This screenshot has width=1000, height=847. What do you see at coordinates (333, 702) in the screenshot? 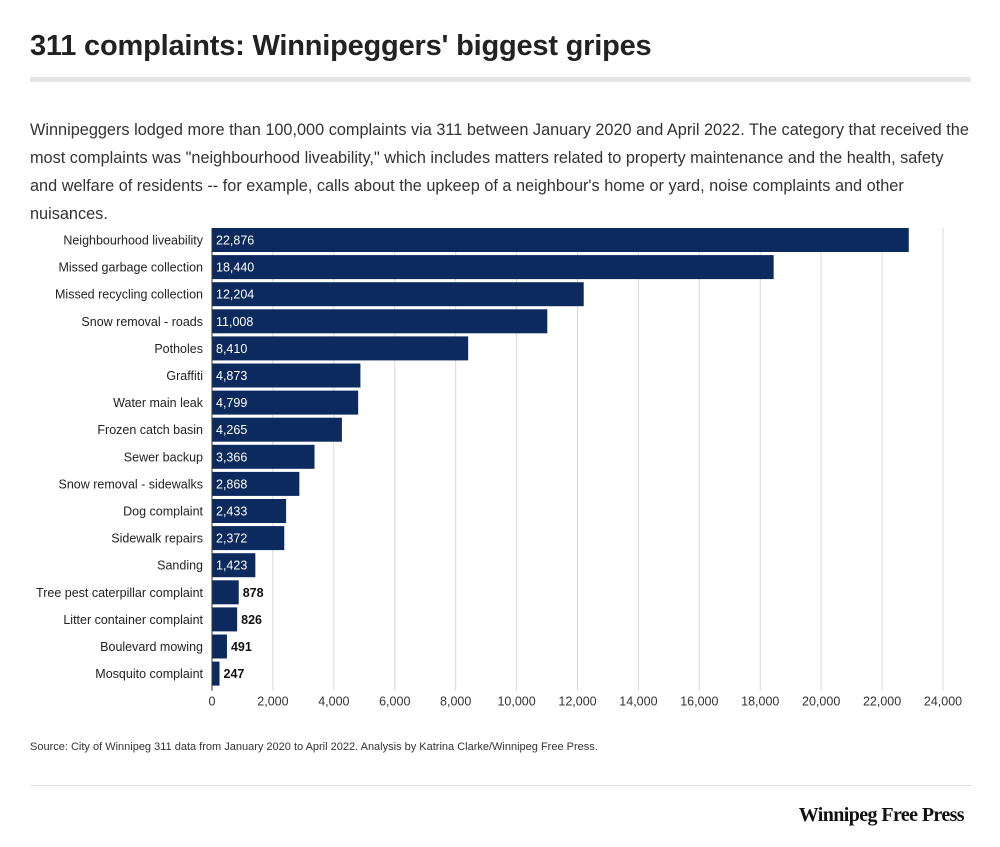
I see `x-tick-label: 4,000` at bounding box center [333, 702].